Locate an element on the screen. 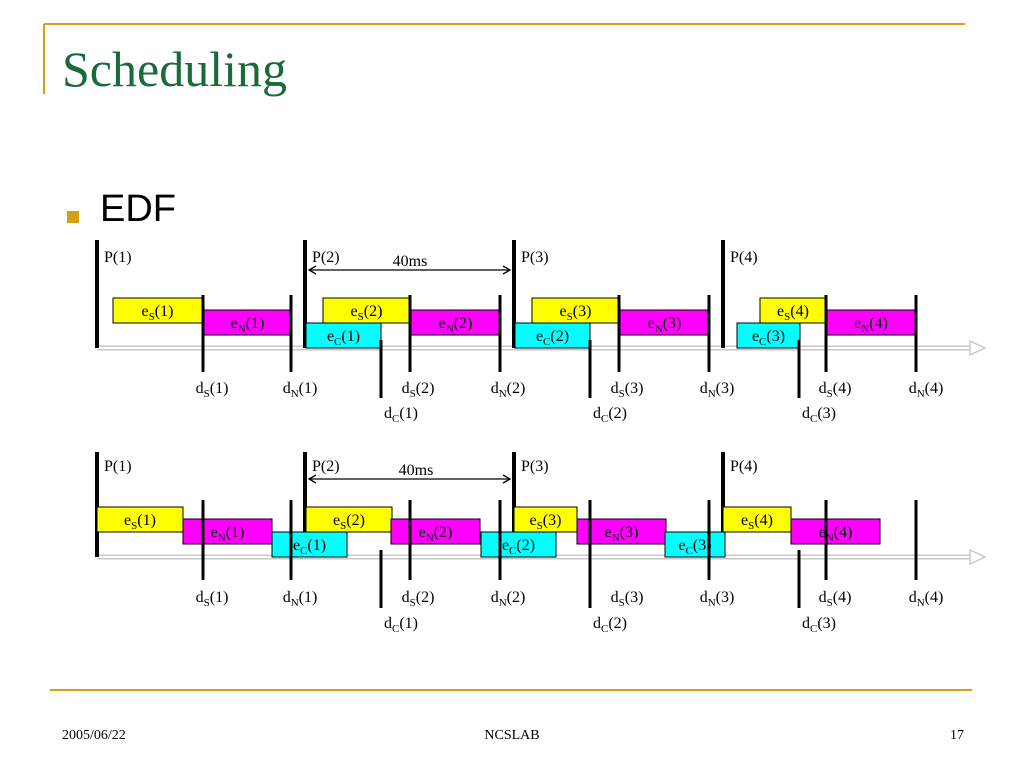 This screenshot has width=1024, height=768. footer-organization: NCSLAB is located at coordinates (512, 735).